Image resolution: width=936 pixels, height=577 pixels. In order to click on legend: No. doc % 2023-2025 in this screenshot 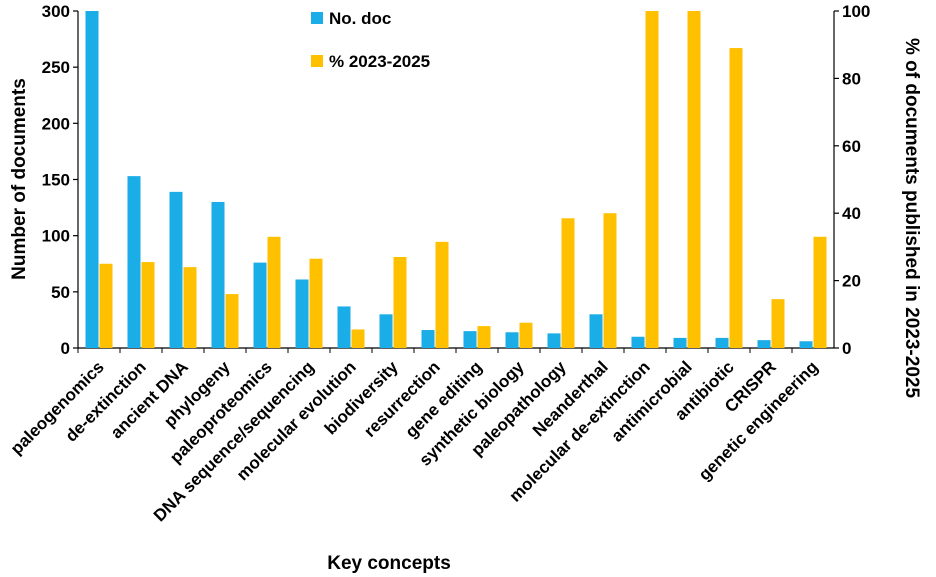, I will do `click(370, 40)`.